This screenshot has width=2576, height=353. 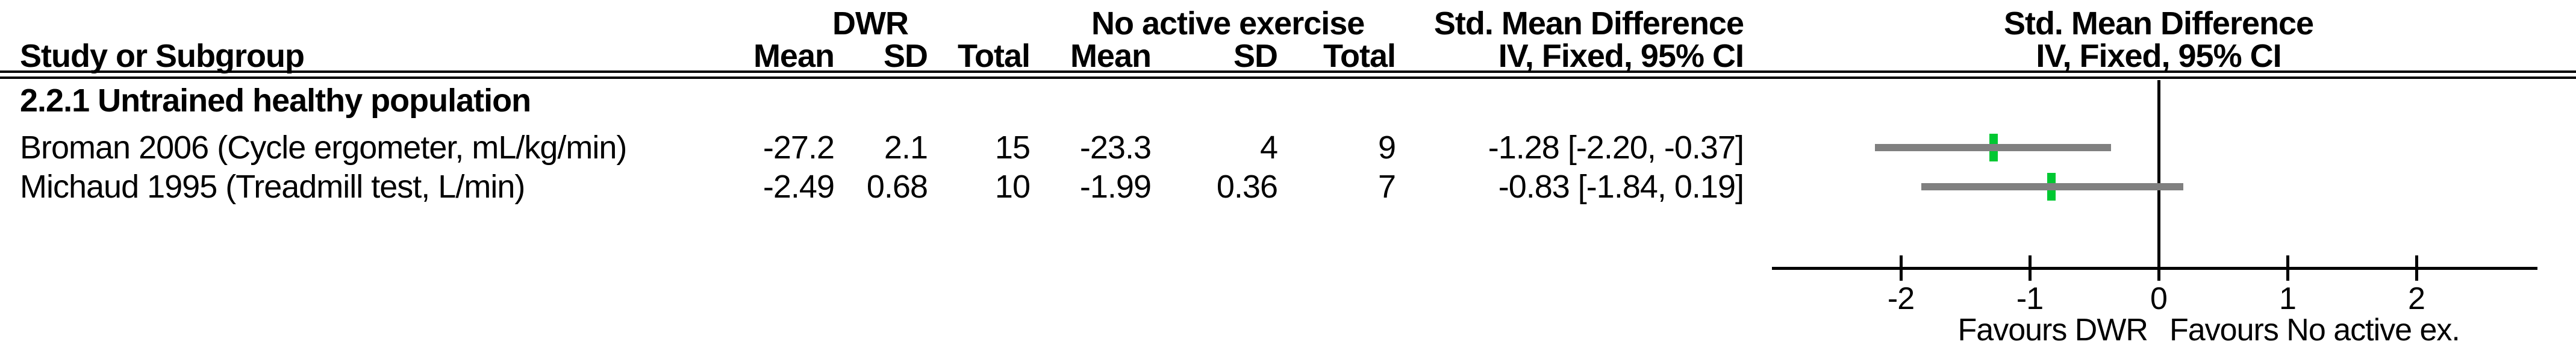 What do you see at coordinates (1115, 148) in the screenshot?
I see `cell-mean-control: -23.3` at bounding box center [1115, 148].